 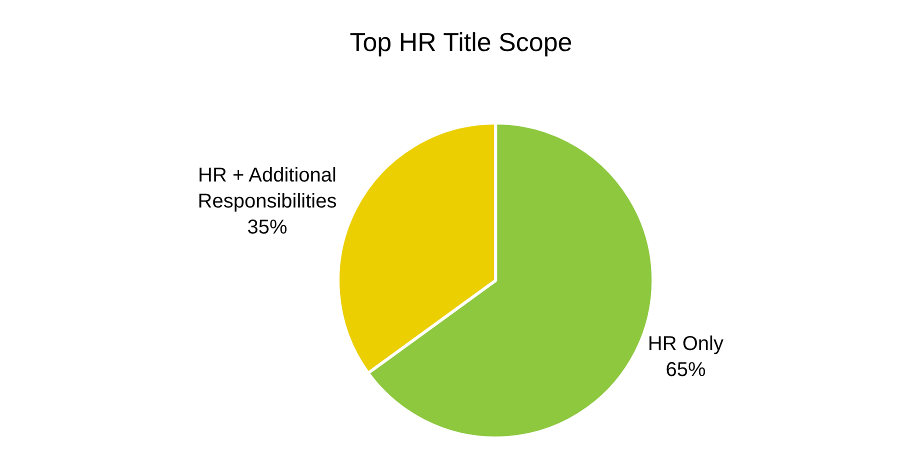 What do you see at coordinates (686, 369) in the screenshot?
I see `data-label: 65%` at bounding box center [686, 369].